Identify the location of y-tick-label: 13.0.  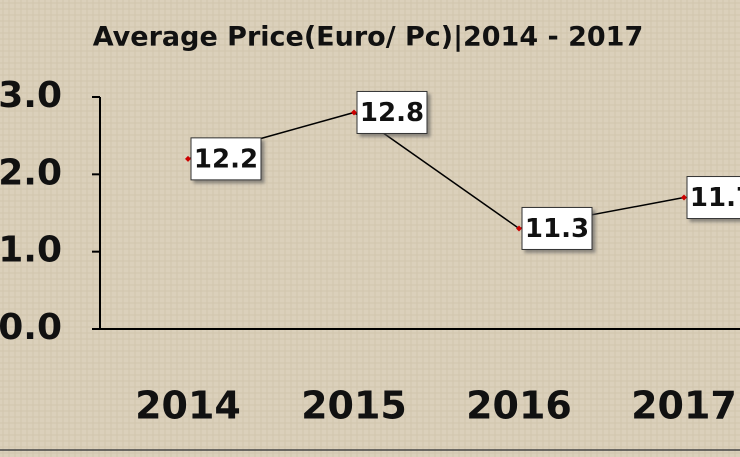
(31, 95).